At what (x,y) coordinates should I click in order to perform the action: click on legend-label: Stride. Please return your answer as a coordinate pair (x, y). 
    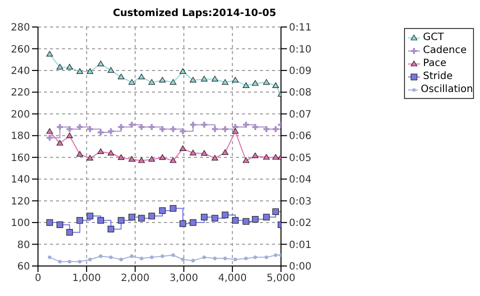
    Looking at the image, I should click on (438, 76).